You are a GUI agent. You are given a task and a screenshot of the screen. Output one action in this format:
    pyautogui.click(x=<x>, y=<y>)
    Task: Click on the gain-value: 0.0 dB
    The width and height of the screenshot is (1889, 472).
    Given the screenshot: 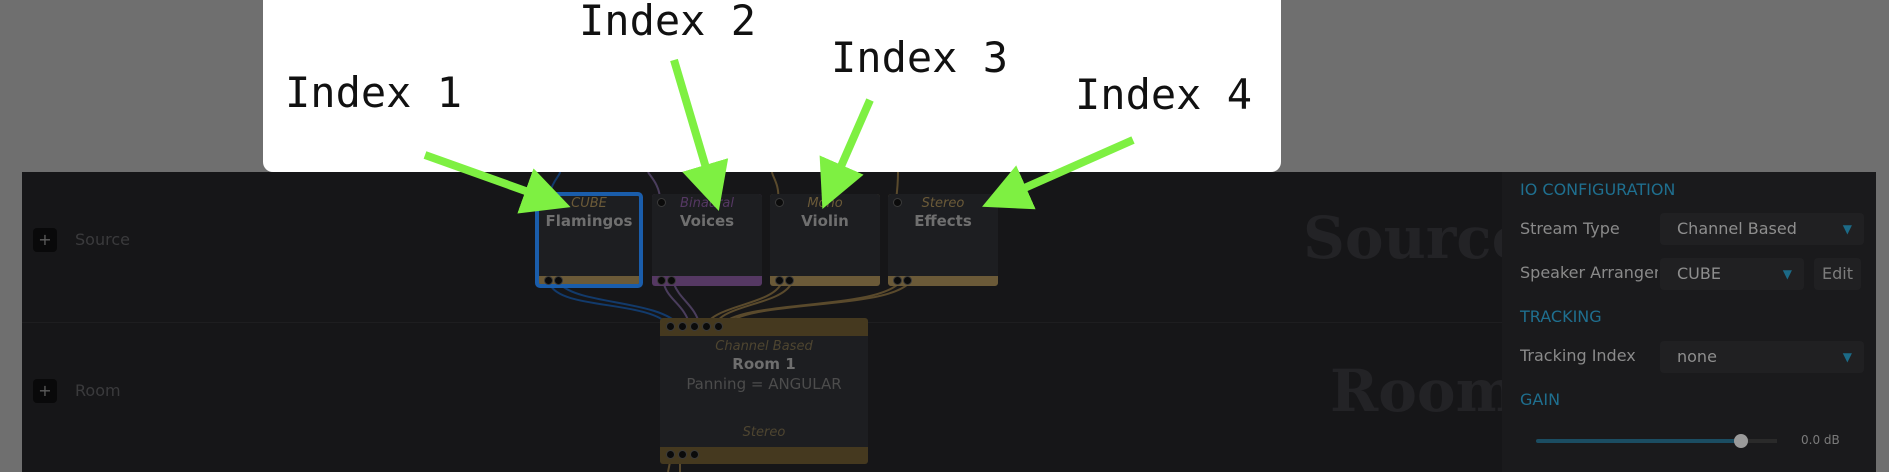 What is the action you would take?
    pyautogui.click(x=1820, y=440)
    